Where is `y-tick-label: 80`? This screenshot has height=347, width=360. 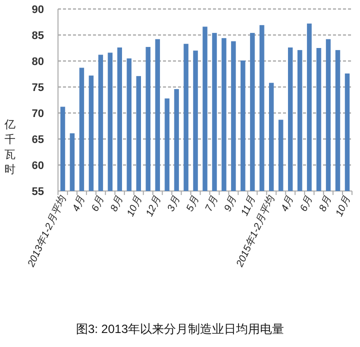 y-tick-label: 80 is located at coordinates (38, 62).